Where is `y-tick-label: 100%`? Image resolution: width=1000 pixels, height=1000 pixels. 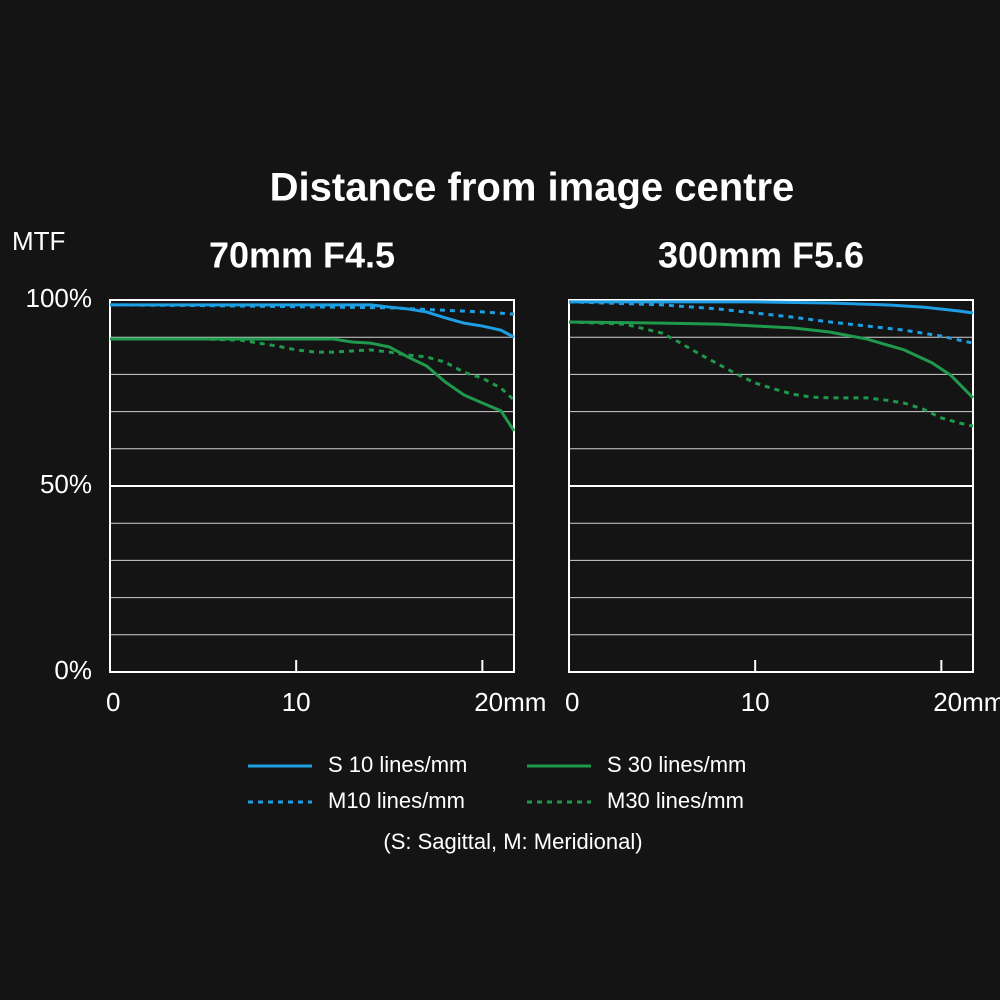 y-tick-label: 100% is located at coordinates (59, 298).